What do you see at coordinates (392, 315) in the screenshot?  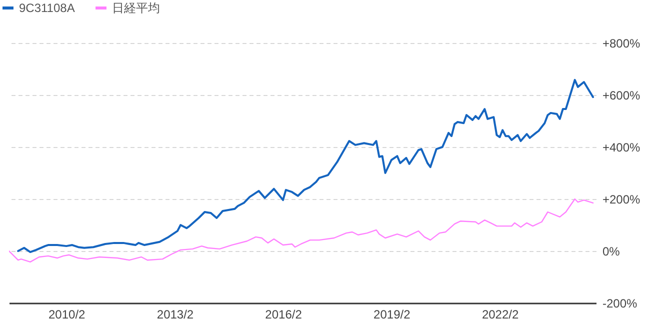 I see `x-tick-label: 2019/2` at bounding box center [392, 315].